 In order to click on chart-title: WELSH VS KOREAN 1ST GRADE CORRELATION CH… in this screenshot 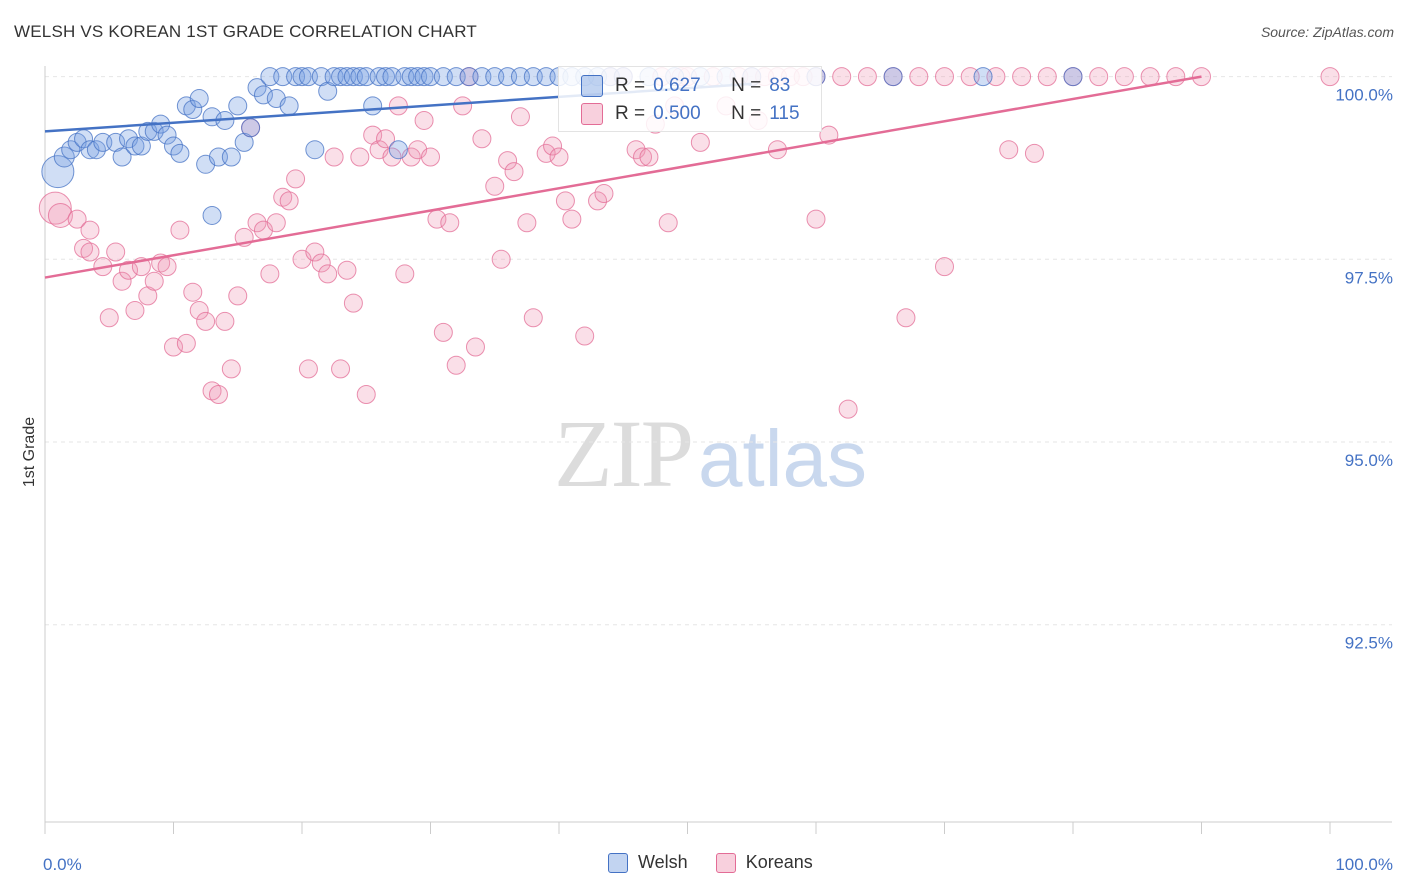, I will do `click(245, 31)`.